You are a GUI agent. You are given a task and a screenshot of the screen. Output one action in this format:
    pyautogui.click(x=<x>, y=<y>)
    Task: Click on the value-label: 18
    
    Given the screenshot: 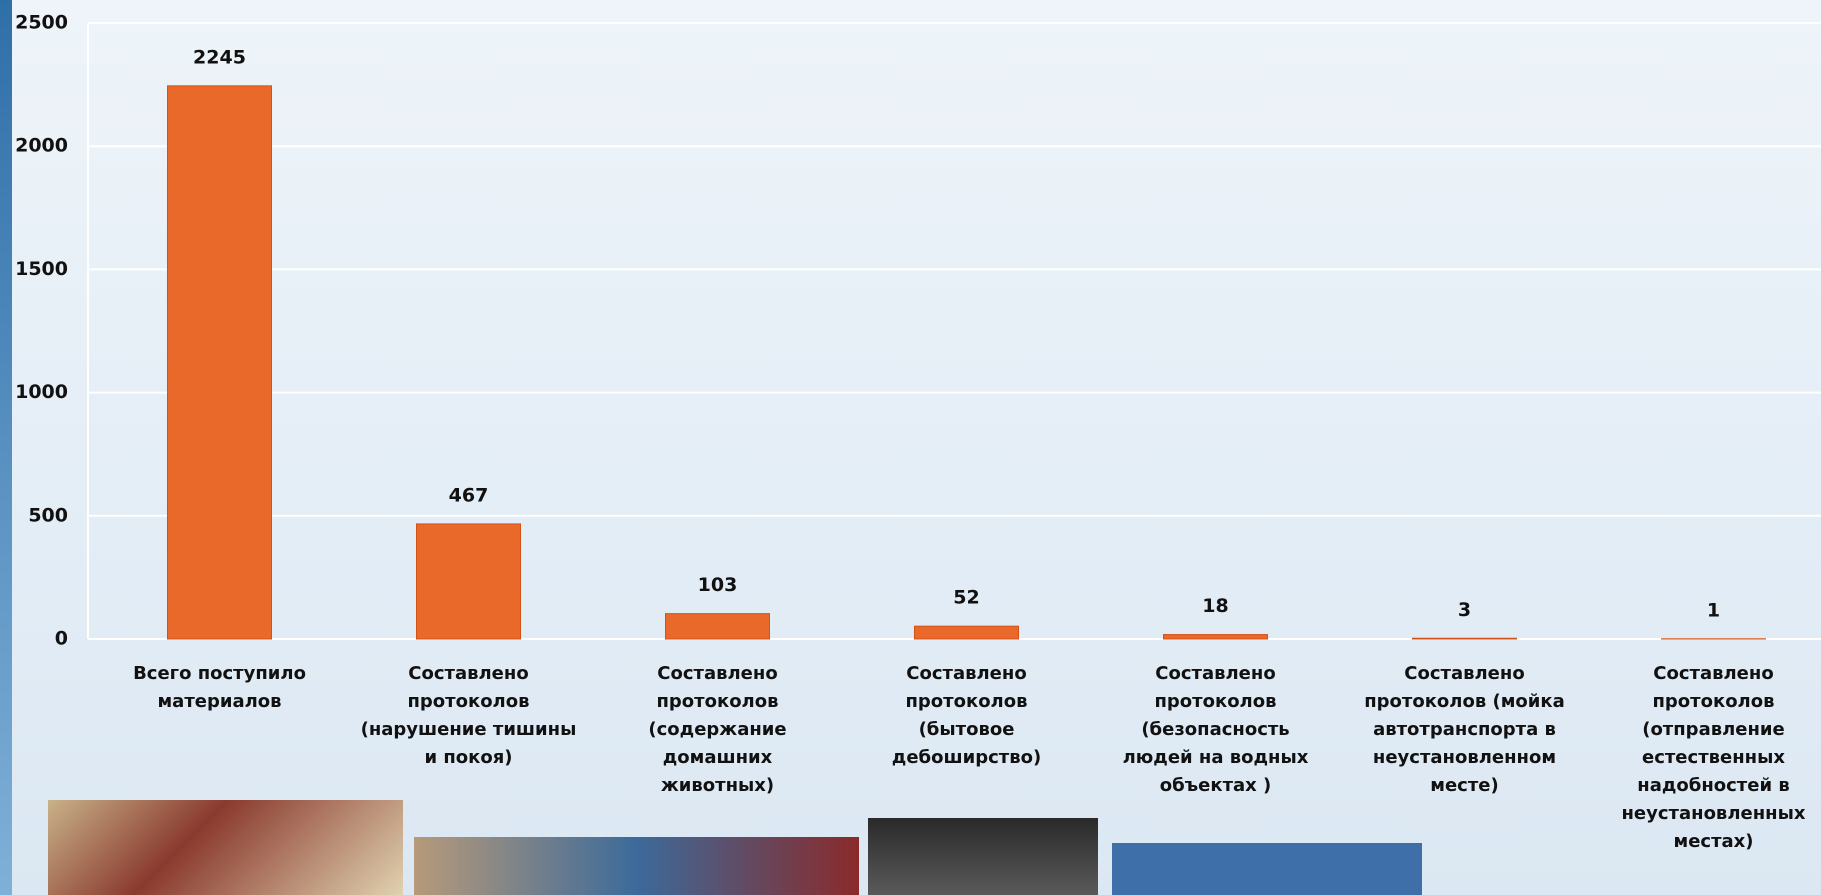 What is the action you would take?
    pyautogui.click(x=1215, y=606)
    